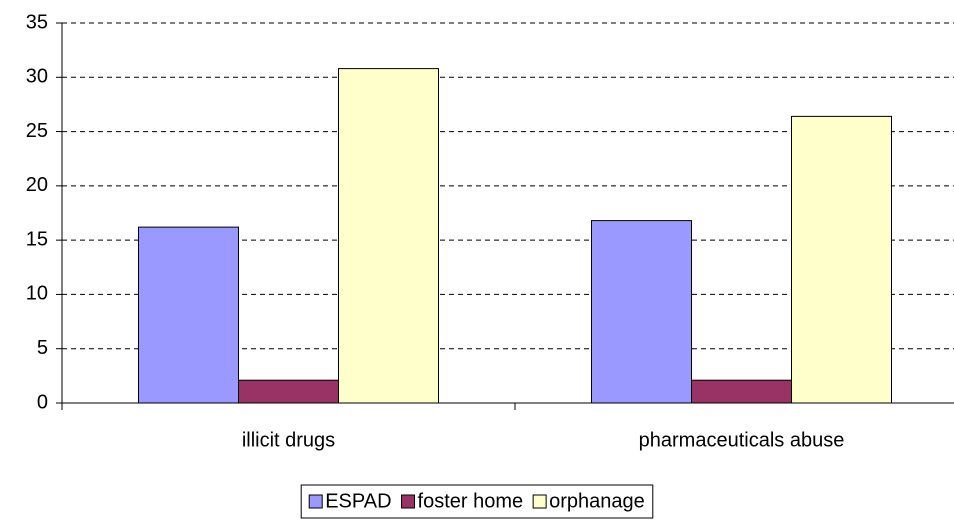  Describe the element at coordinates (37, 77) in the screenshot. I see `y-tick-label: 30` at that location.